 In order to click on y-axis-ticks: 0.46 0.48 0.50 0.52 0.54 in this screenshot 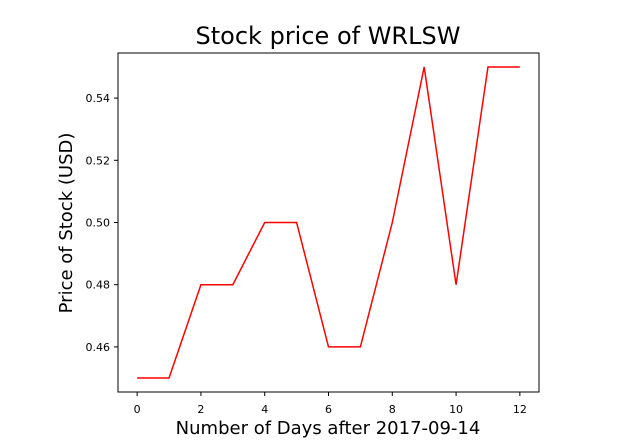, I will do `click(102, 223)`.